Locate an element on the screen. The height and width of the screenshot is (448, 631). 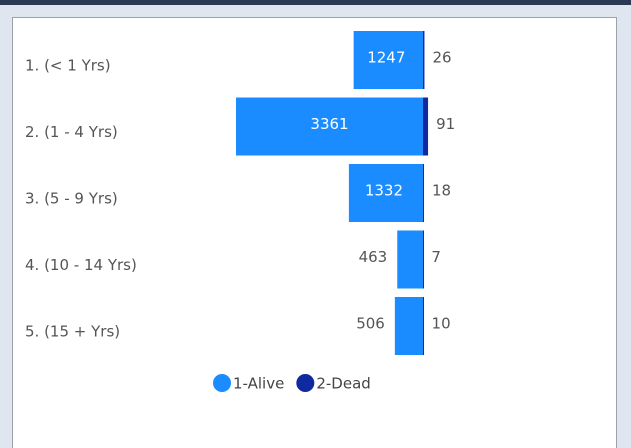
category-label: 3. (5 - 9 Yrs) is located at coordinates (71, 199).